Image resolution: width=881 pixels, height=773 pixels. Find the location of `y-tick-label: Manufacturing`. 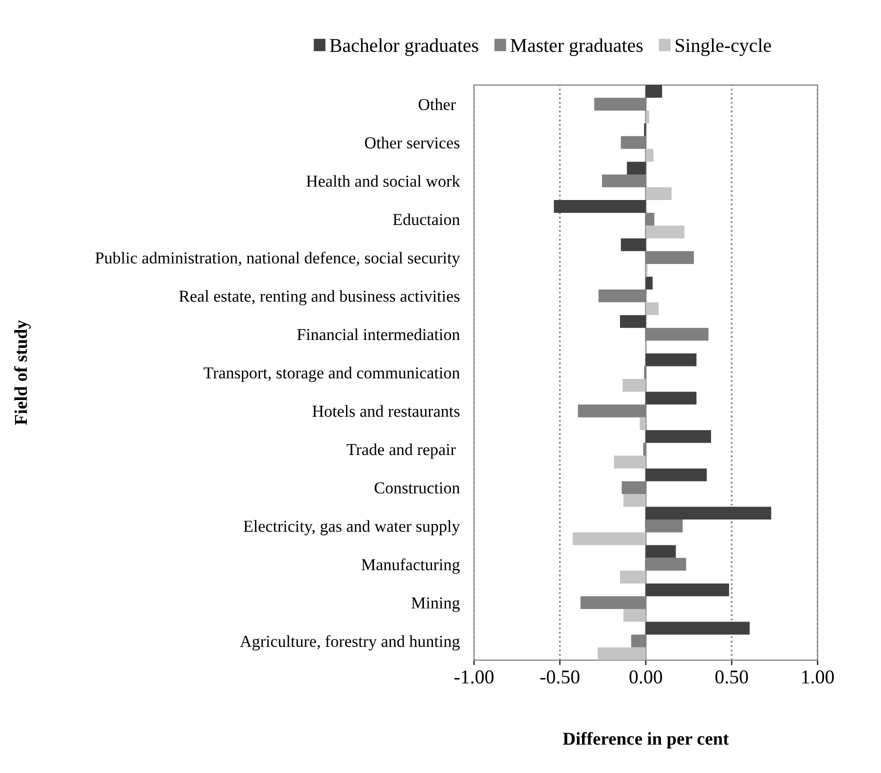

y-tick-label: Manufacturing is located at coordinates (411, 566).